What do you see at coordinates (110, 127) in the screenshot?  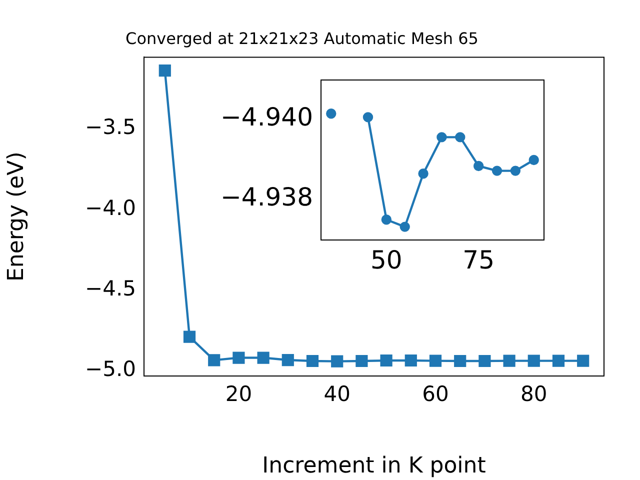 I see `y-tick-label: −3.5` at bounding box center [110, 127].